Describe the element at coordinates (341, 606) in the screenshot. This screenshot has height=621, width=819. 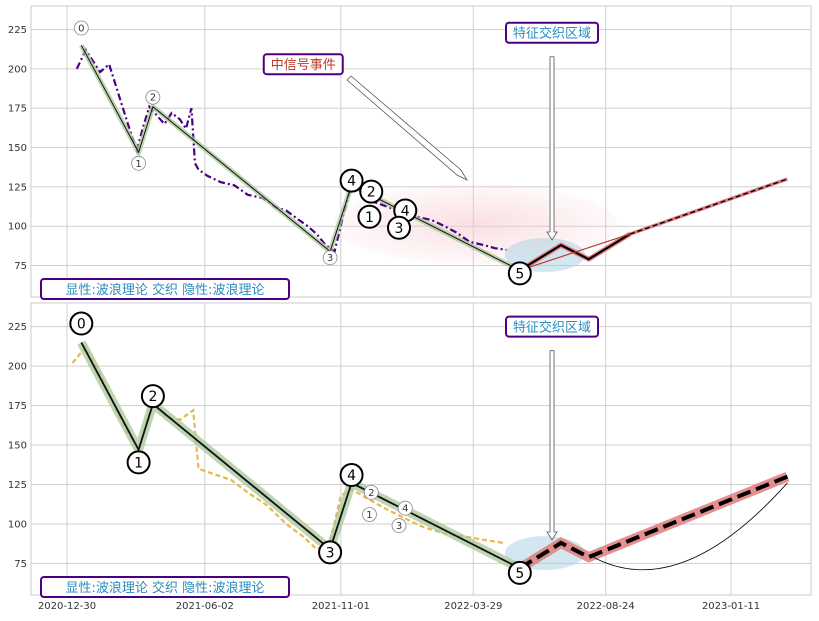
I see `x-tick-label: 2021-11-01` at that location.